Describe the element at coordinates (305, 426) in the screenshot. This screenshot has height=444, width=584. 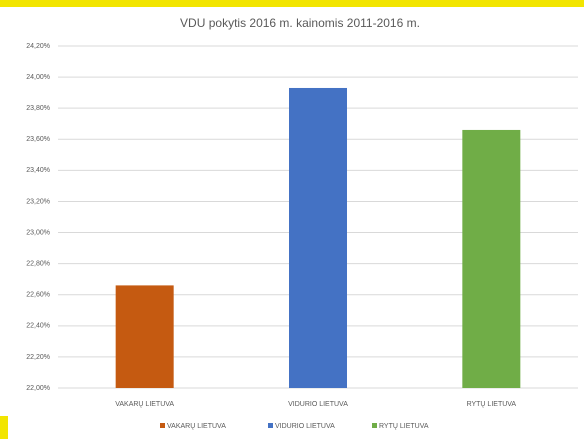
I see `legend-label: VIDURIO LIETUVA` at that location.